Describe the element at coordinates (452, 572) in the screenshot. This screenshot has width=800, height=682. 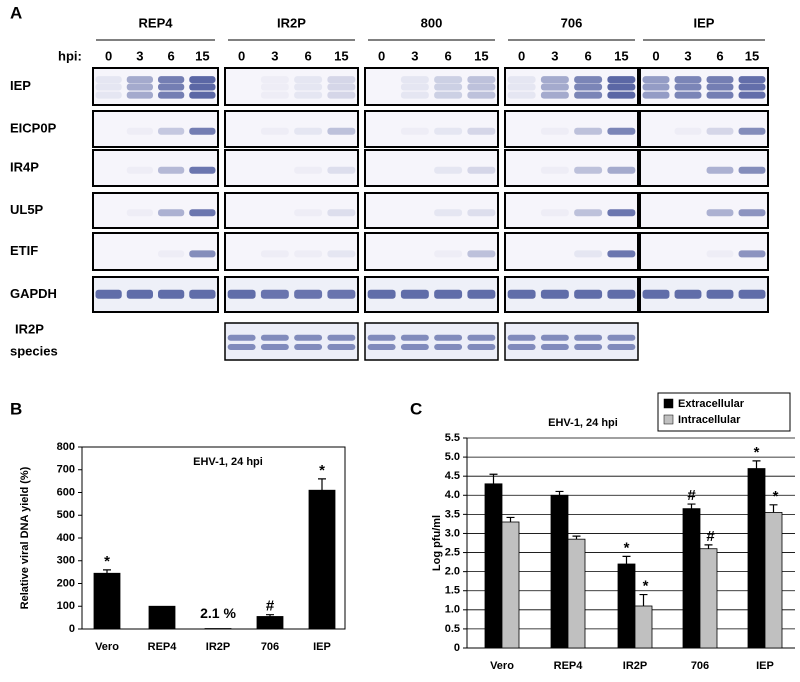
I see `y-tick-label: 2.0` at that location.